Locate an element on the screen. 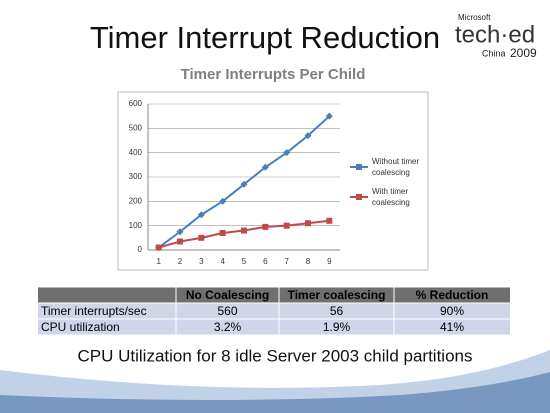 The image size is (550, 413). table-row-label: CPU utilization is located at coordinates (80, 327).